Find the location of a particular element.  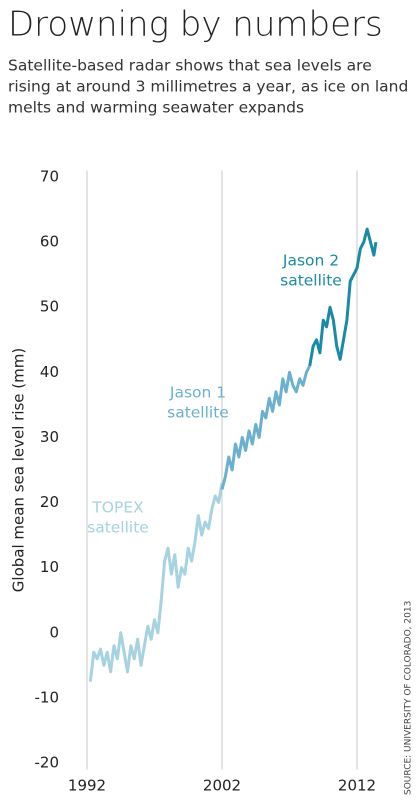

series-label: Jason 2 is located at coordinates (310, 261).